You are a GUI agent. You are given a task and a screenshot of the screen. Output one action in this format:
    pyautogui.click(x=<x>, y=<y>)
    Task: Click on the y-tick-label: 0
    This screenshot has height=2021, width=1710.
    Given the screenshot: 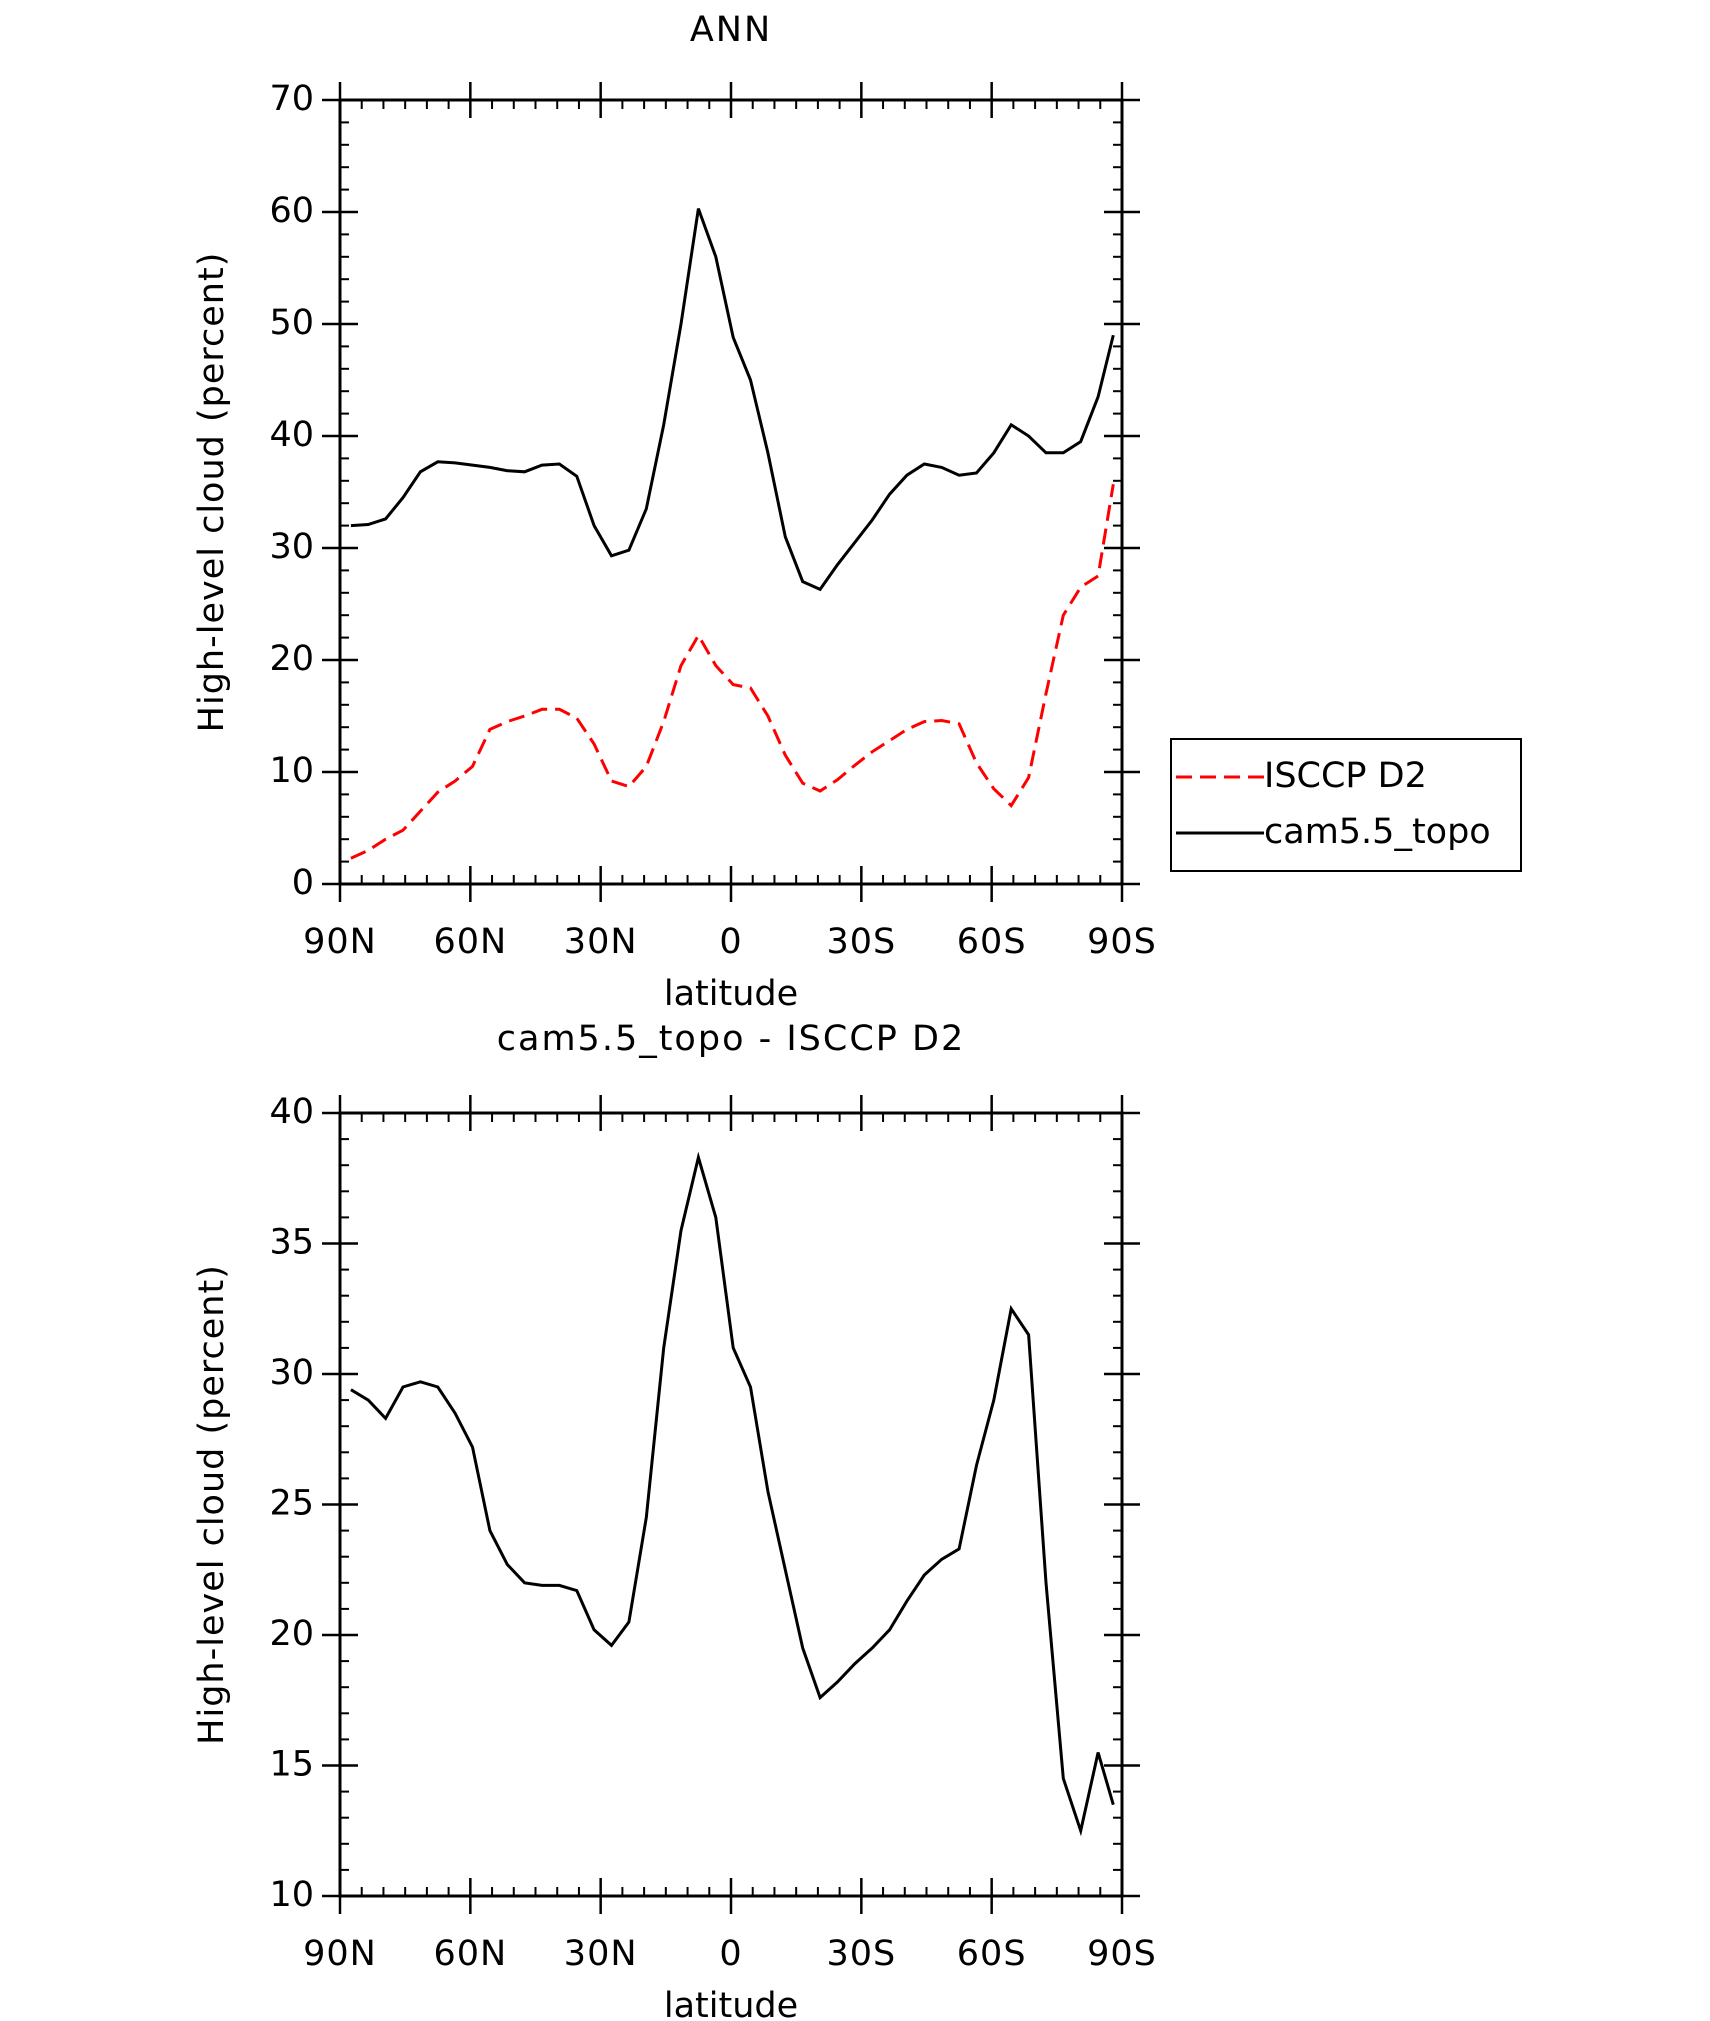 What is the action you would take?
    pyautogui.click(x=303, y=883)
    